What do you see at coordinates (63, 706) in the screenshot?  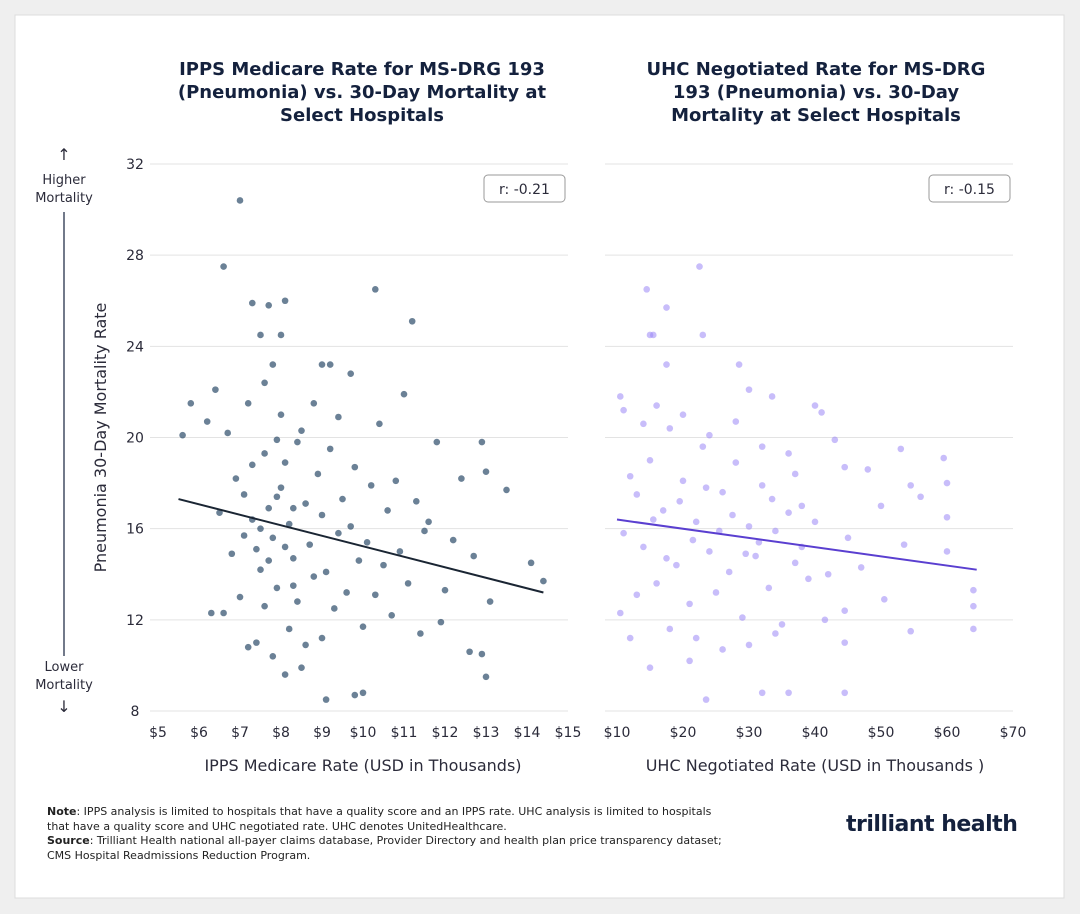 I see `down-arrow: ↓` at bounding box center [63, 706].